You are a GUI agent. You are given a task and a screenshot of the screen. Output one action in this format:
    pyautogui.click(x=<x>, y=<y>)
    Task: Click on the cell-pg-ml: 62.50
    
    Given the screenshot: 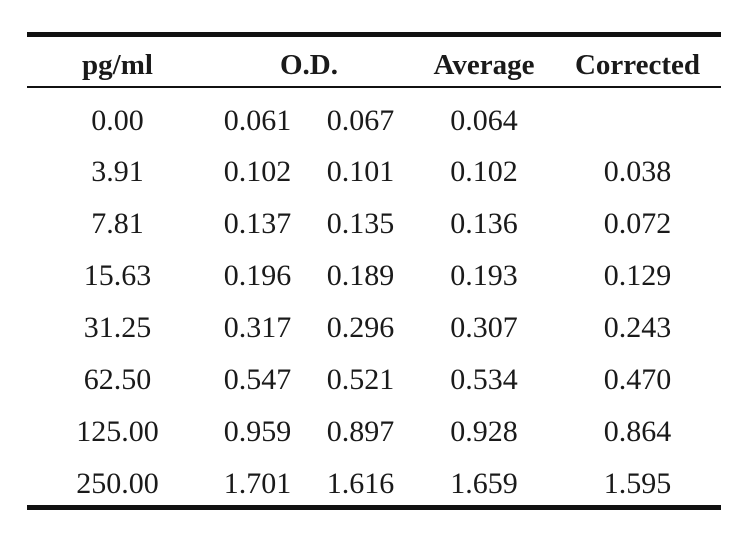 What is the action you would take?
    pyautogui.click(x=117, y=379)
    